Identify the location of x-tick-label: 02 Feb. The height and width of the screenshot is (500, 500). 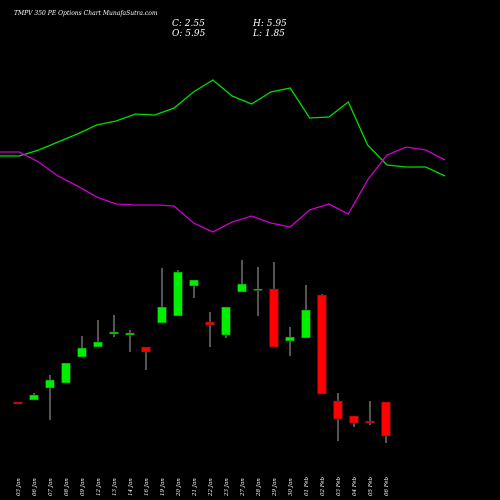
(323, 486).